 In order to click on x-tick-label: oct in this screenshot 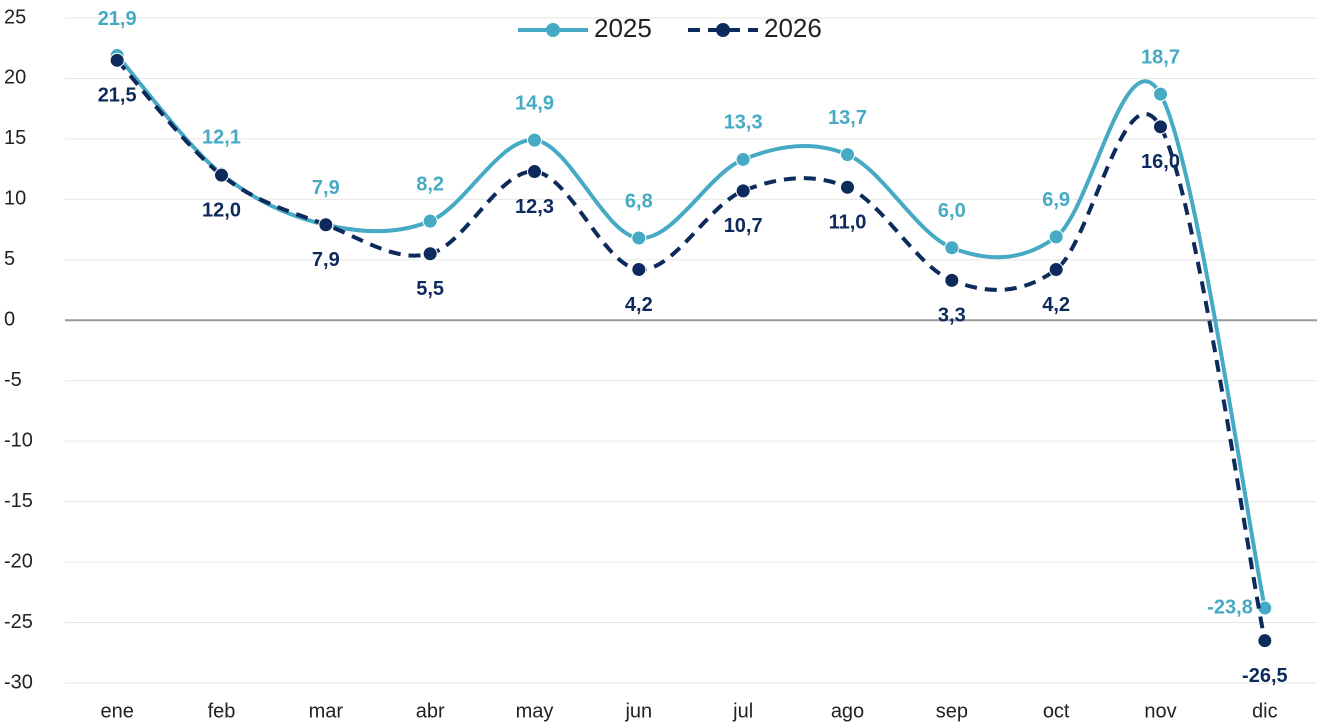, I will do `click(1056, 711)`.